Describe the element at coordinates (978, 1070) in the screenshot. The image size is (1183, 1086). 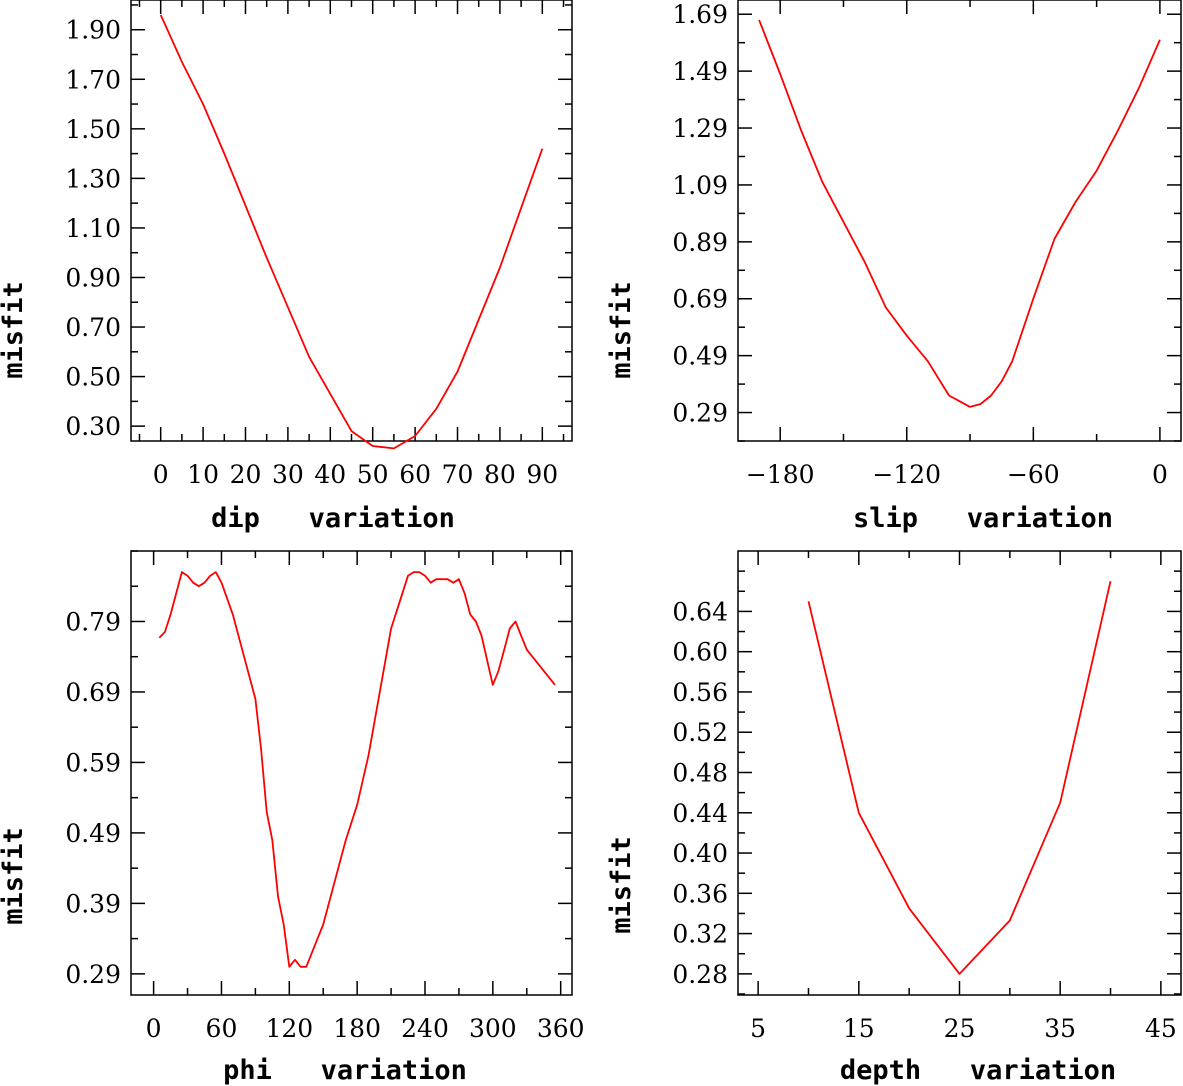
I see `x-axis-title: depth variation` at that location.